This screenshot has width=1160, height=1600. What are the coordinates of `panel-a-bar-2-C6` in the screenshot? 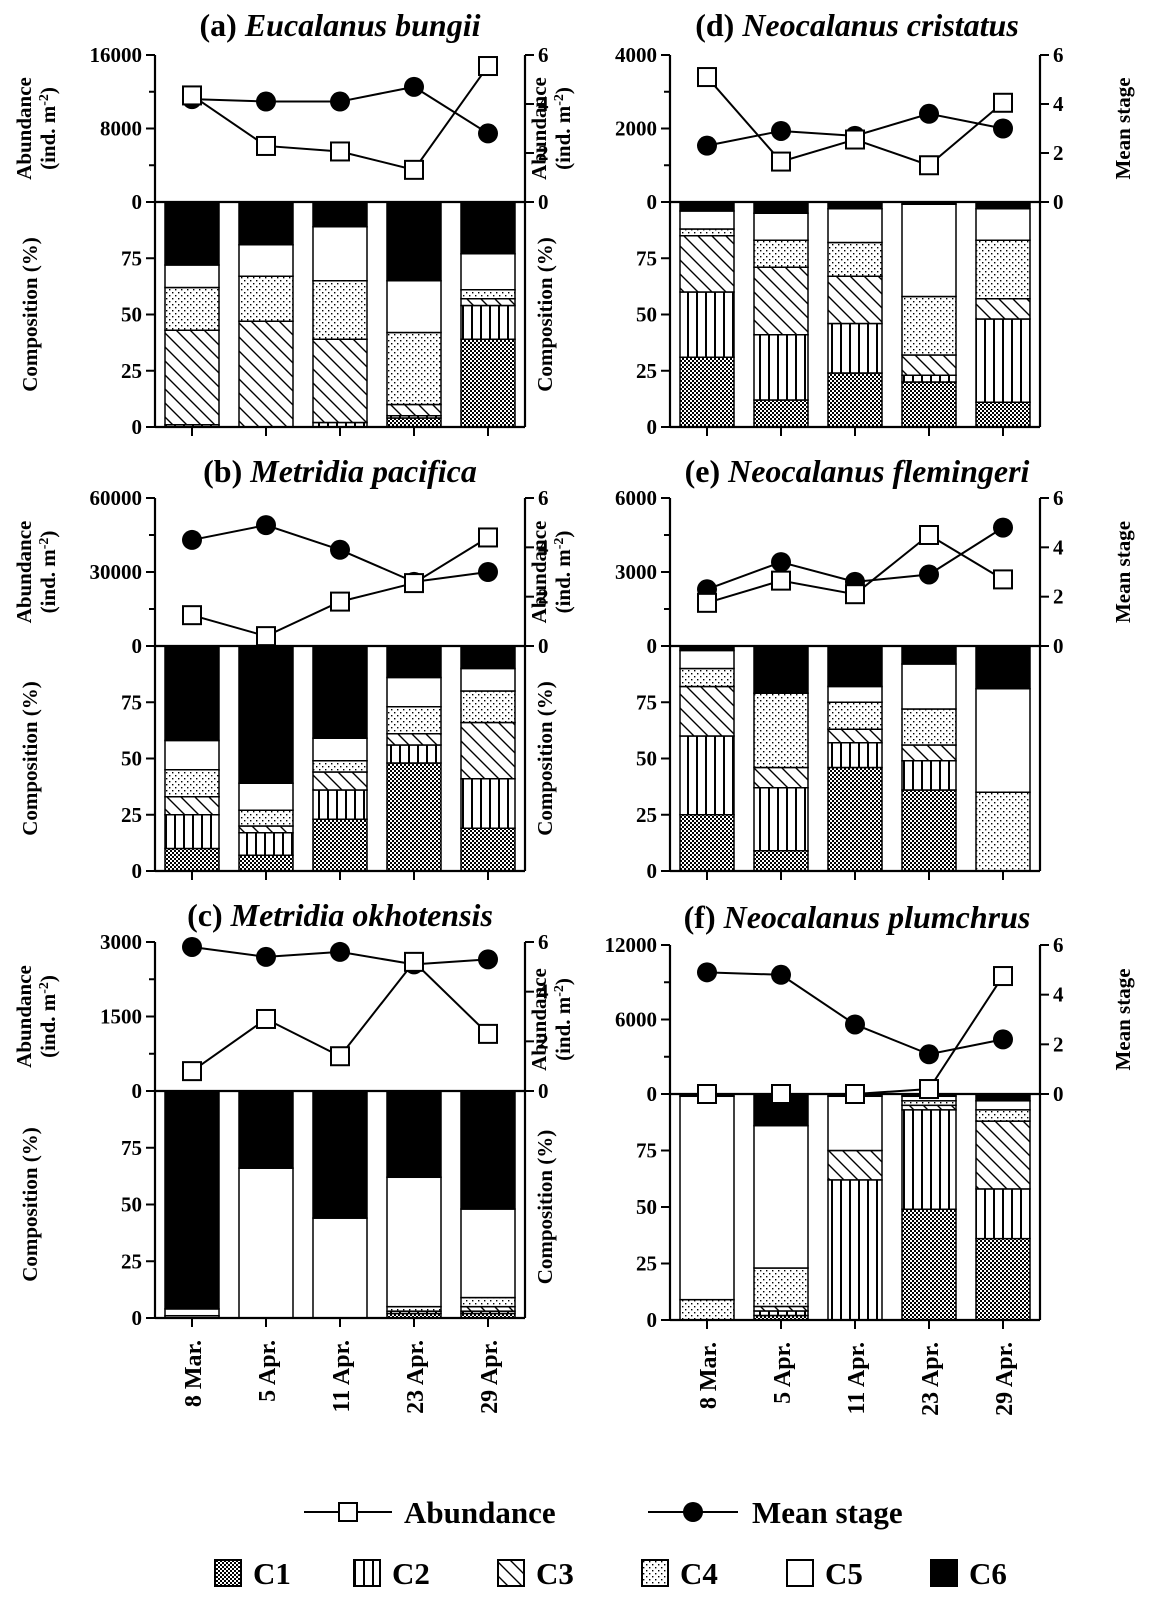 It's located at (266, 223).